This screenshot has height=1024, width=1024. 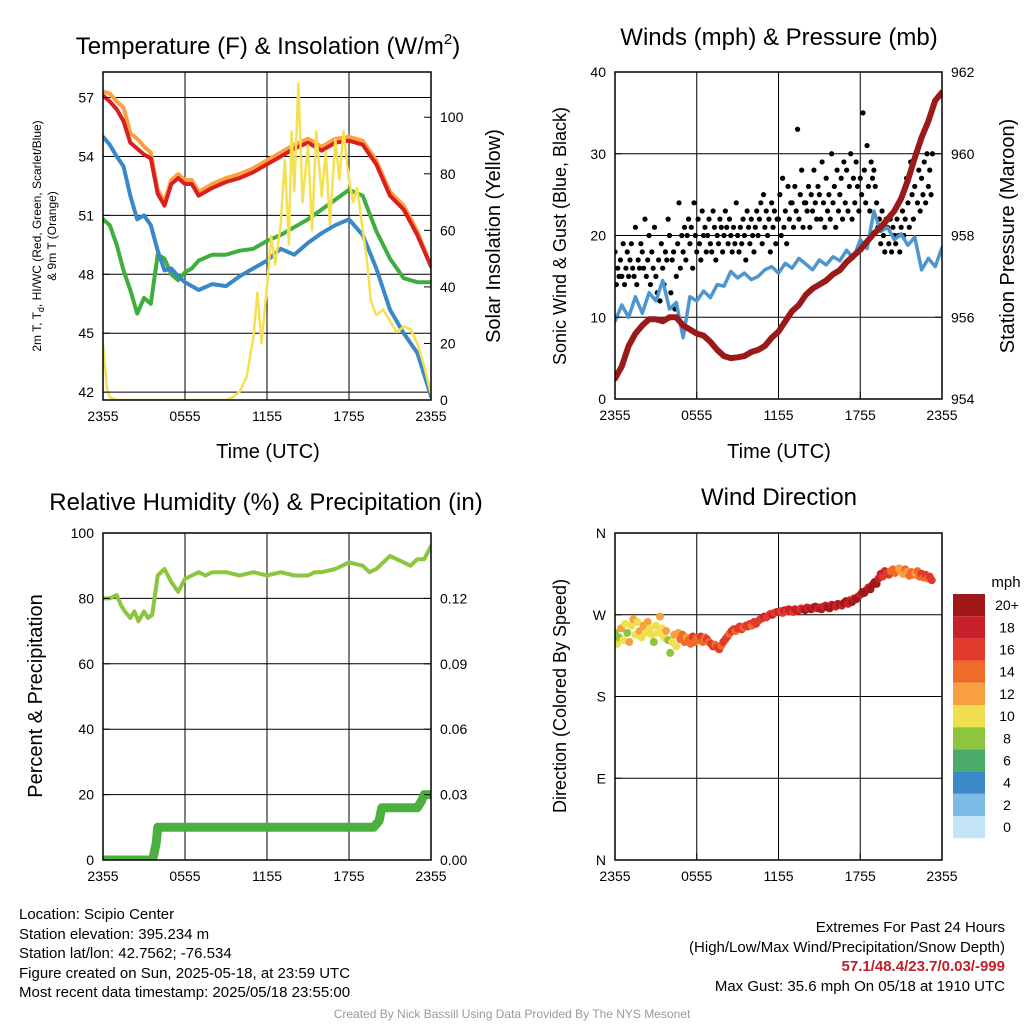 What do you see at coordinates (1007, 738) in the screenshot?
I see `speed-legend-label: 8` at bounding box center [1007, 738].